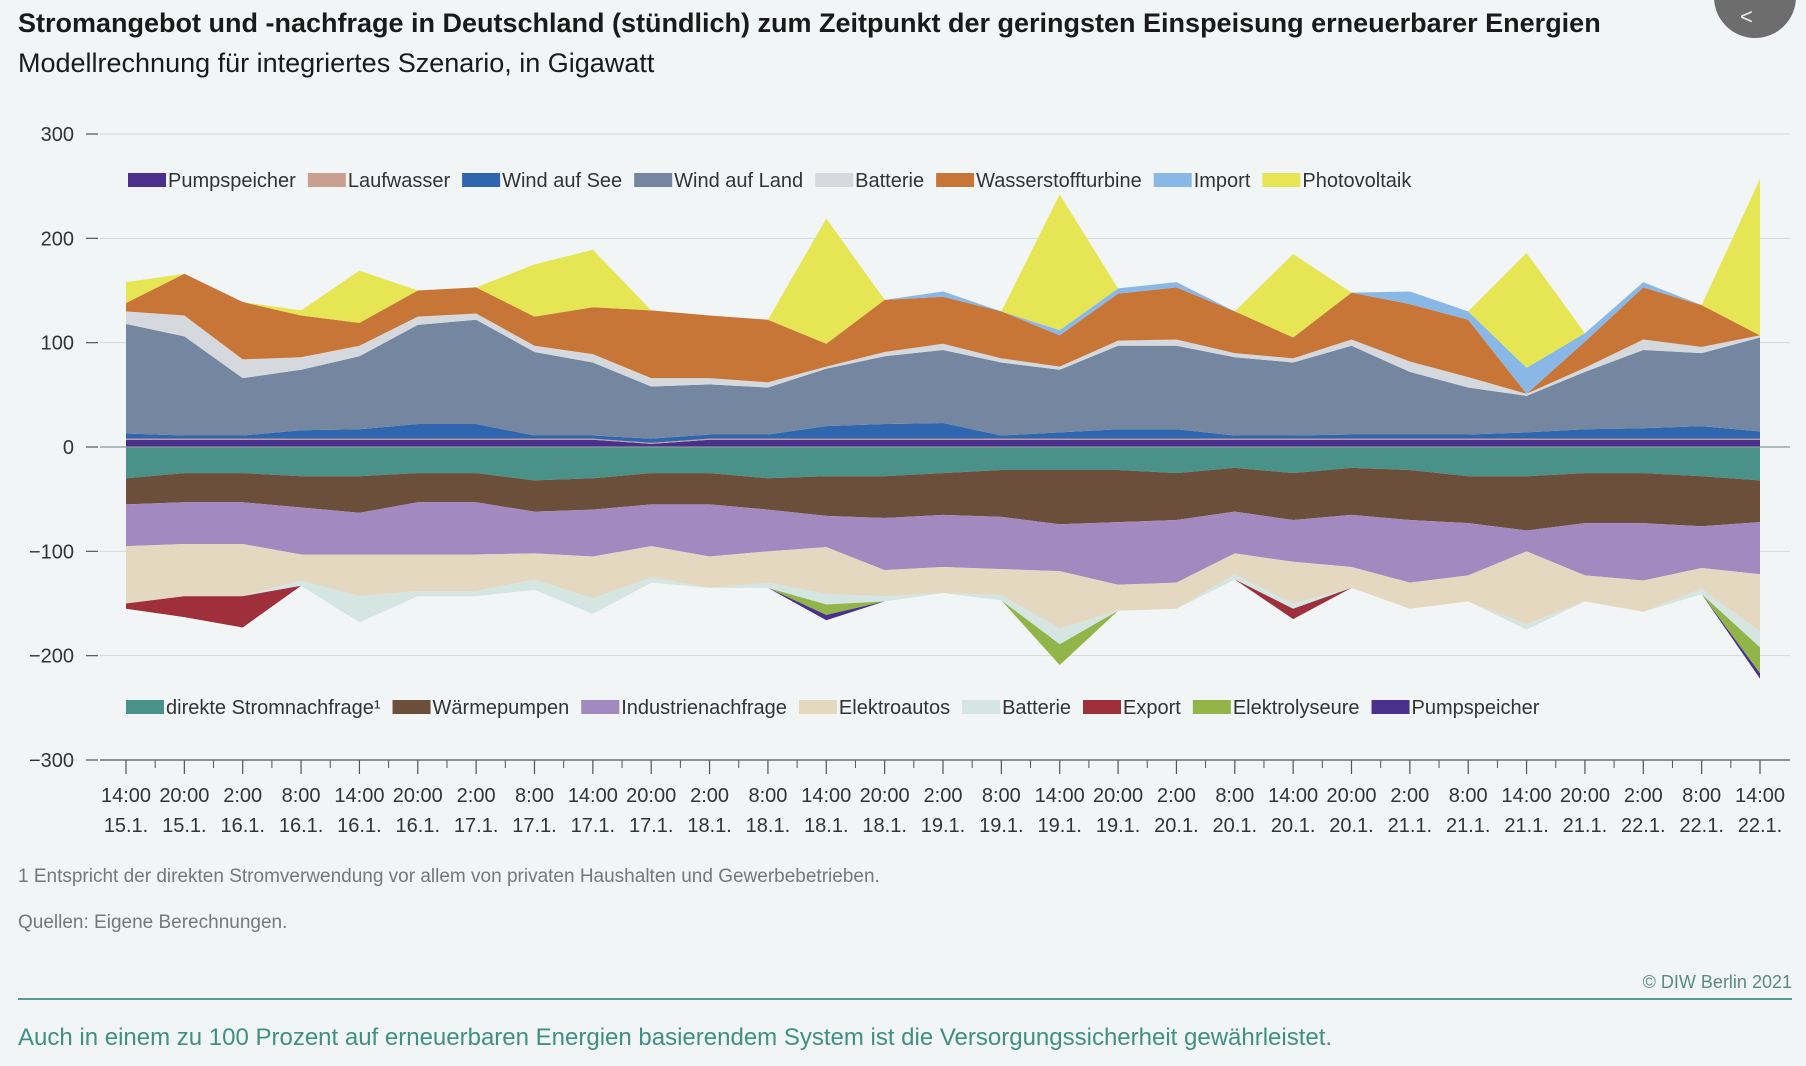 This screenshot has width=1806, height=1066. What do you see at coordinates (1296, 708) in the screenshot?
I see `legend-label: Elektrolyseure` at bounding box center [1296, 708].